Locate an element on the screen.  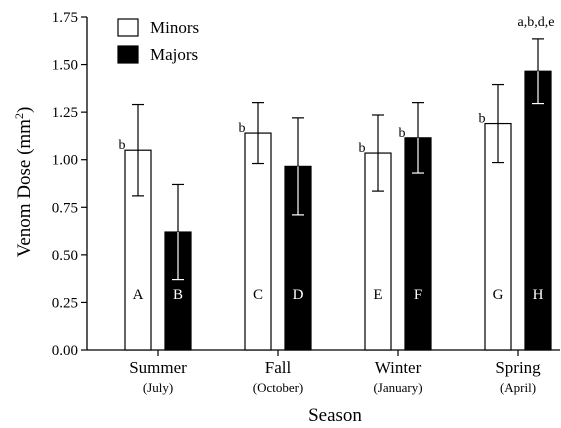
y-tick-label: 0.00 is located at coordinates (65, 351).